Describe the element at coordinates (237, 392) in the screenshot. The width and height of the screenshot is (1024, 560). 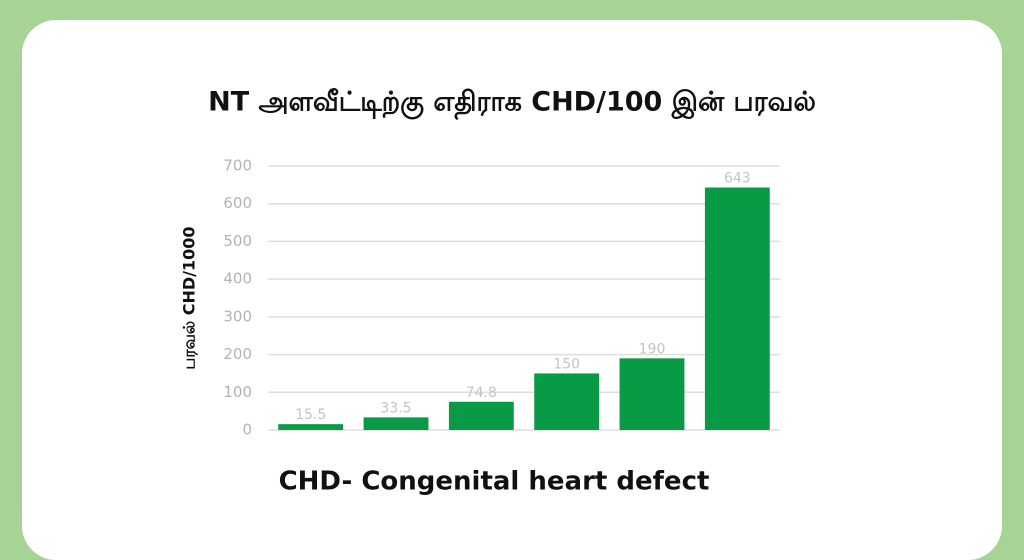
I see `y-tick-label: 100` at that location.